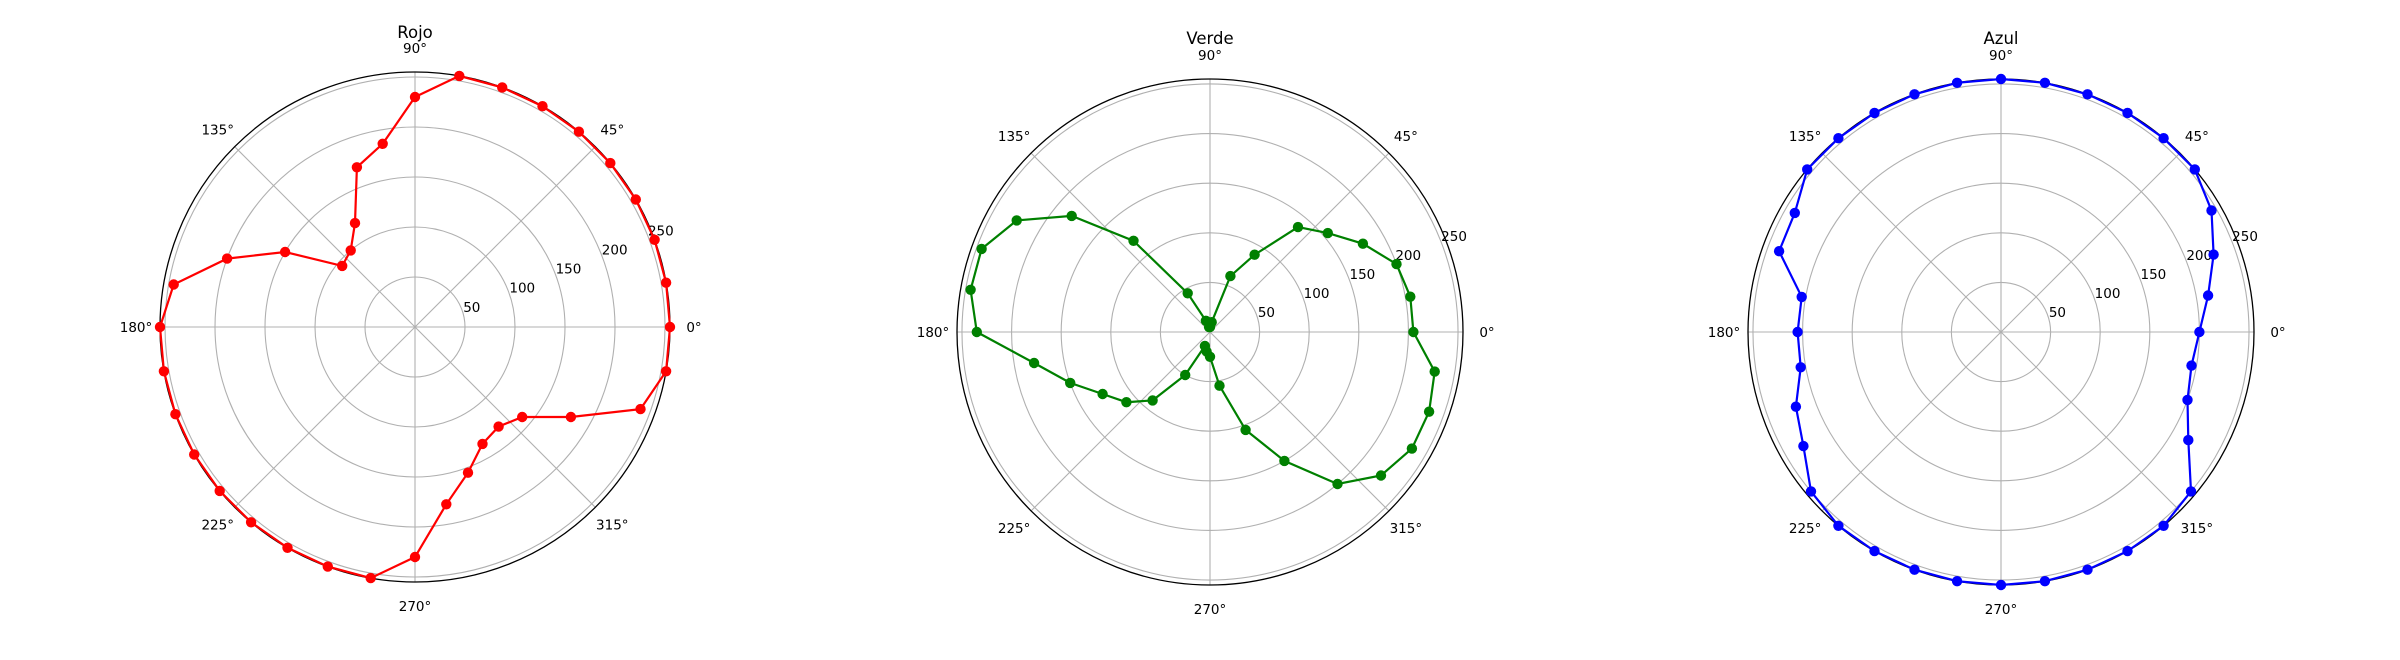 Image resolution: width=2400 pixels, height=660 pixels. I want to click on theta-tick-label: 270°, so click(2001, 610).